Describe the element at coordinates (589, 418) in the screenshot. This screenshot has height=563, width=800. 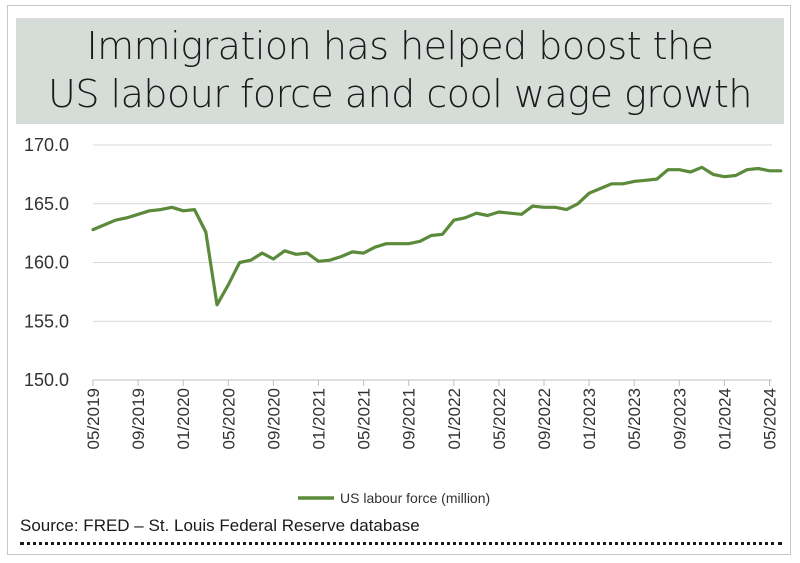
I see `x-tick-label: 01/2023` at that location.